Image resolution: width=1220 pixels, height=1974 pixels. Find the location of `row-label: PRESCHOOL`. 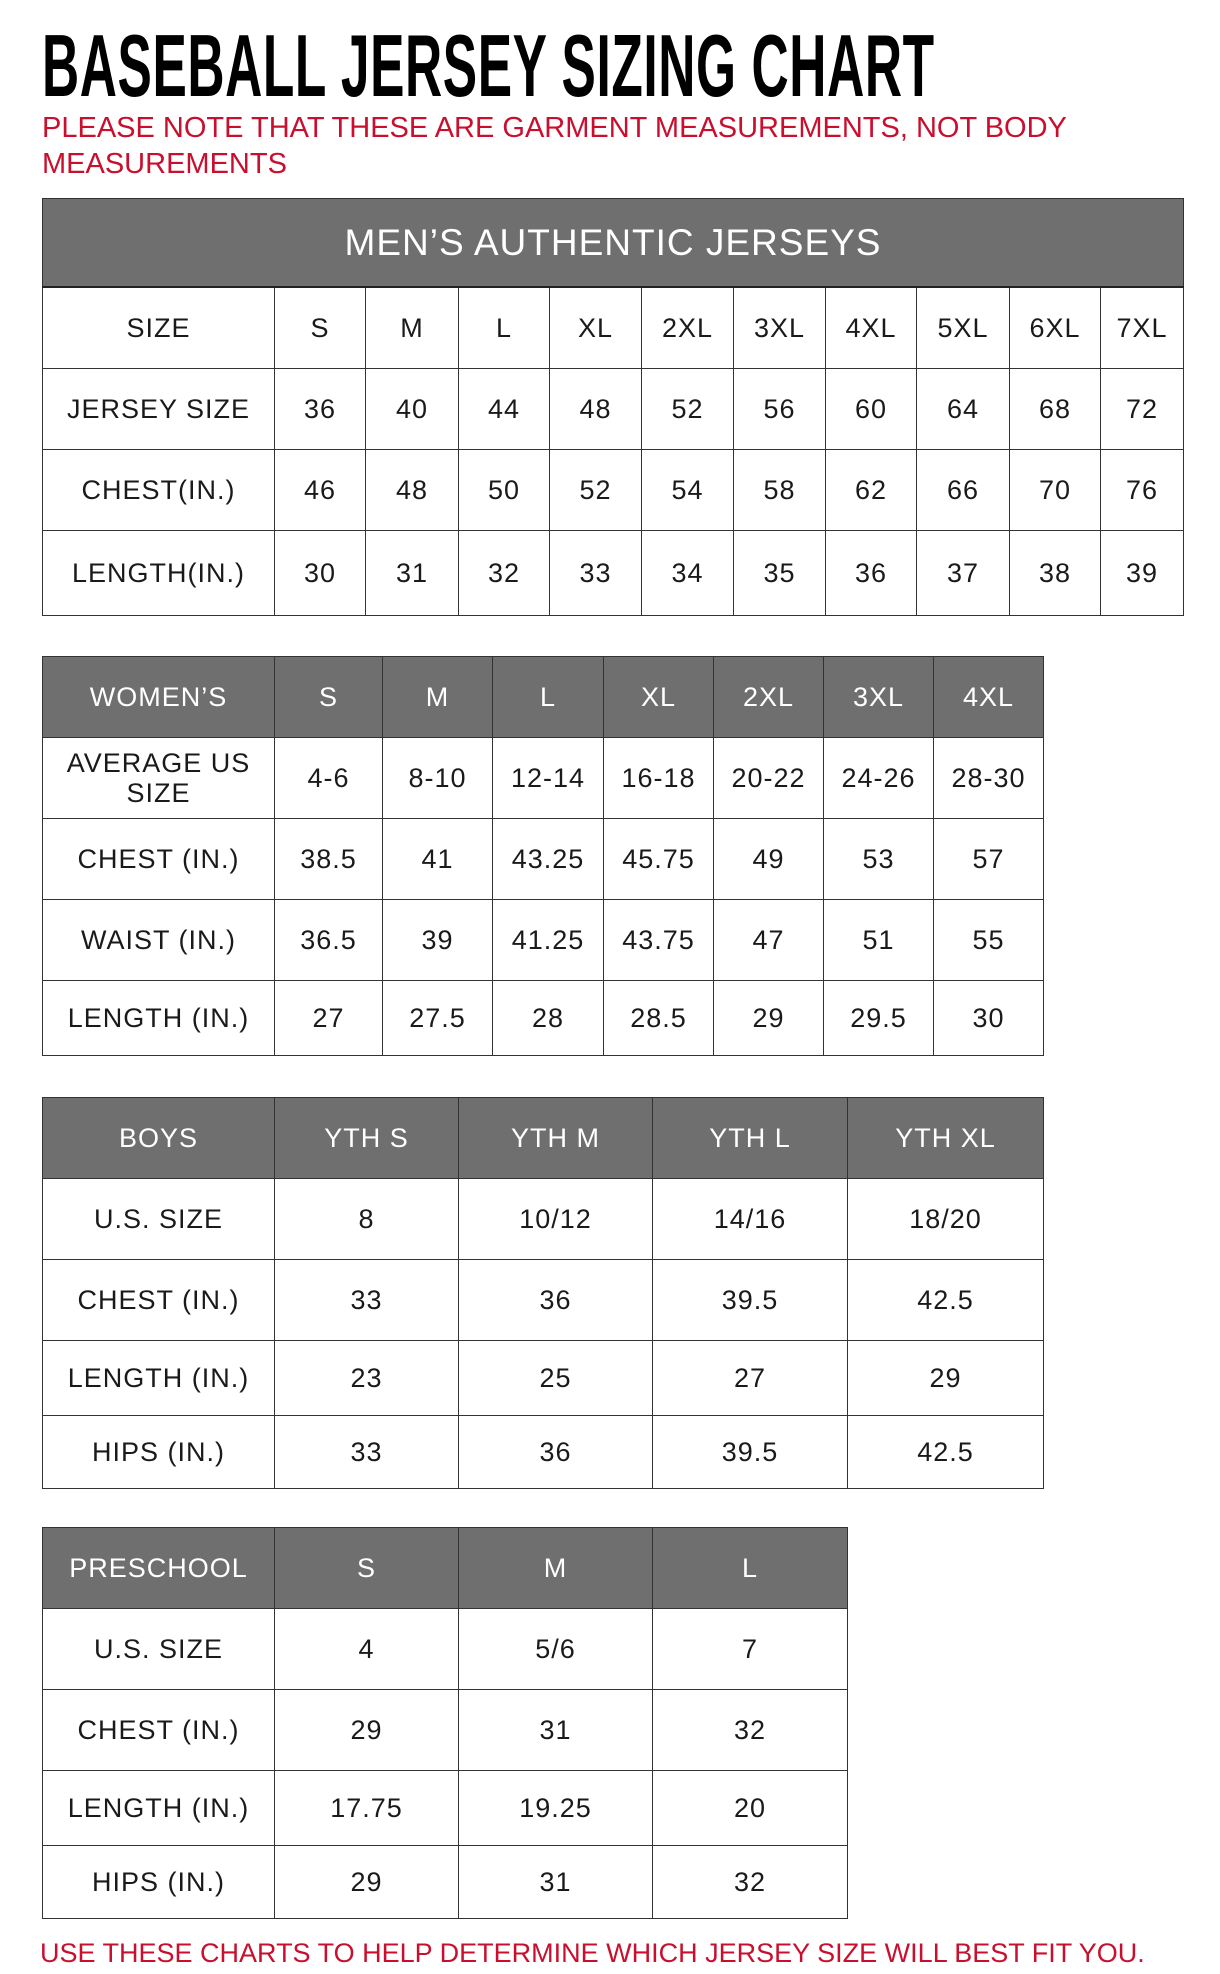

row-label: PRESCHOOL is located at coordinates (158, 1568).